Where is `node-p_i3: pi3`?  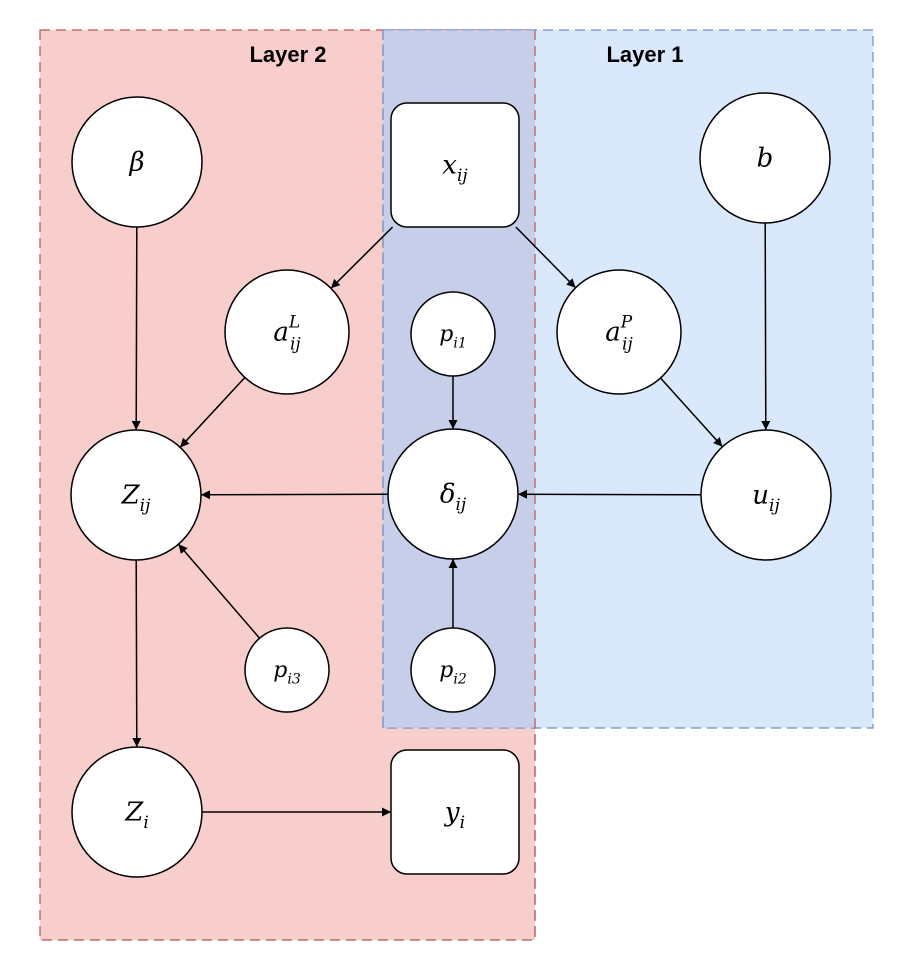
node-p_i3: pi3 is located at coordinates (287, 670).